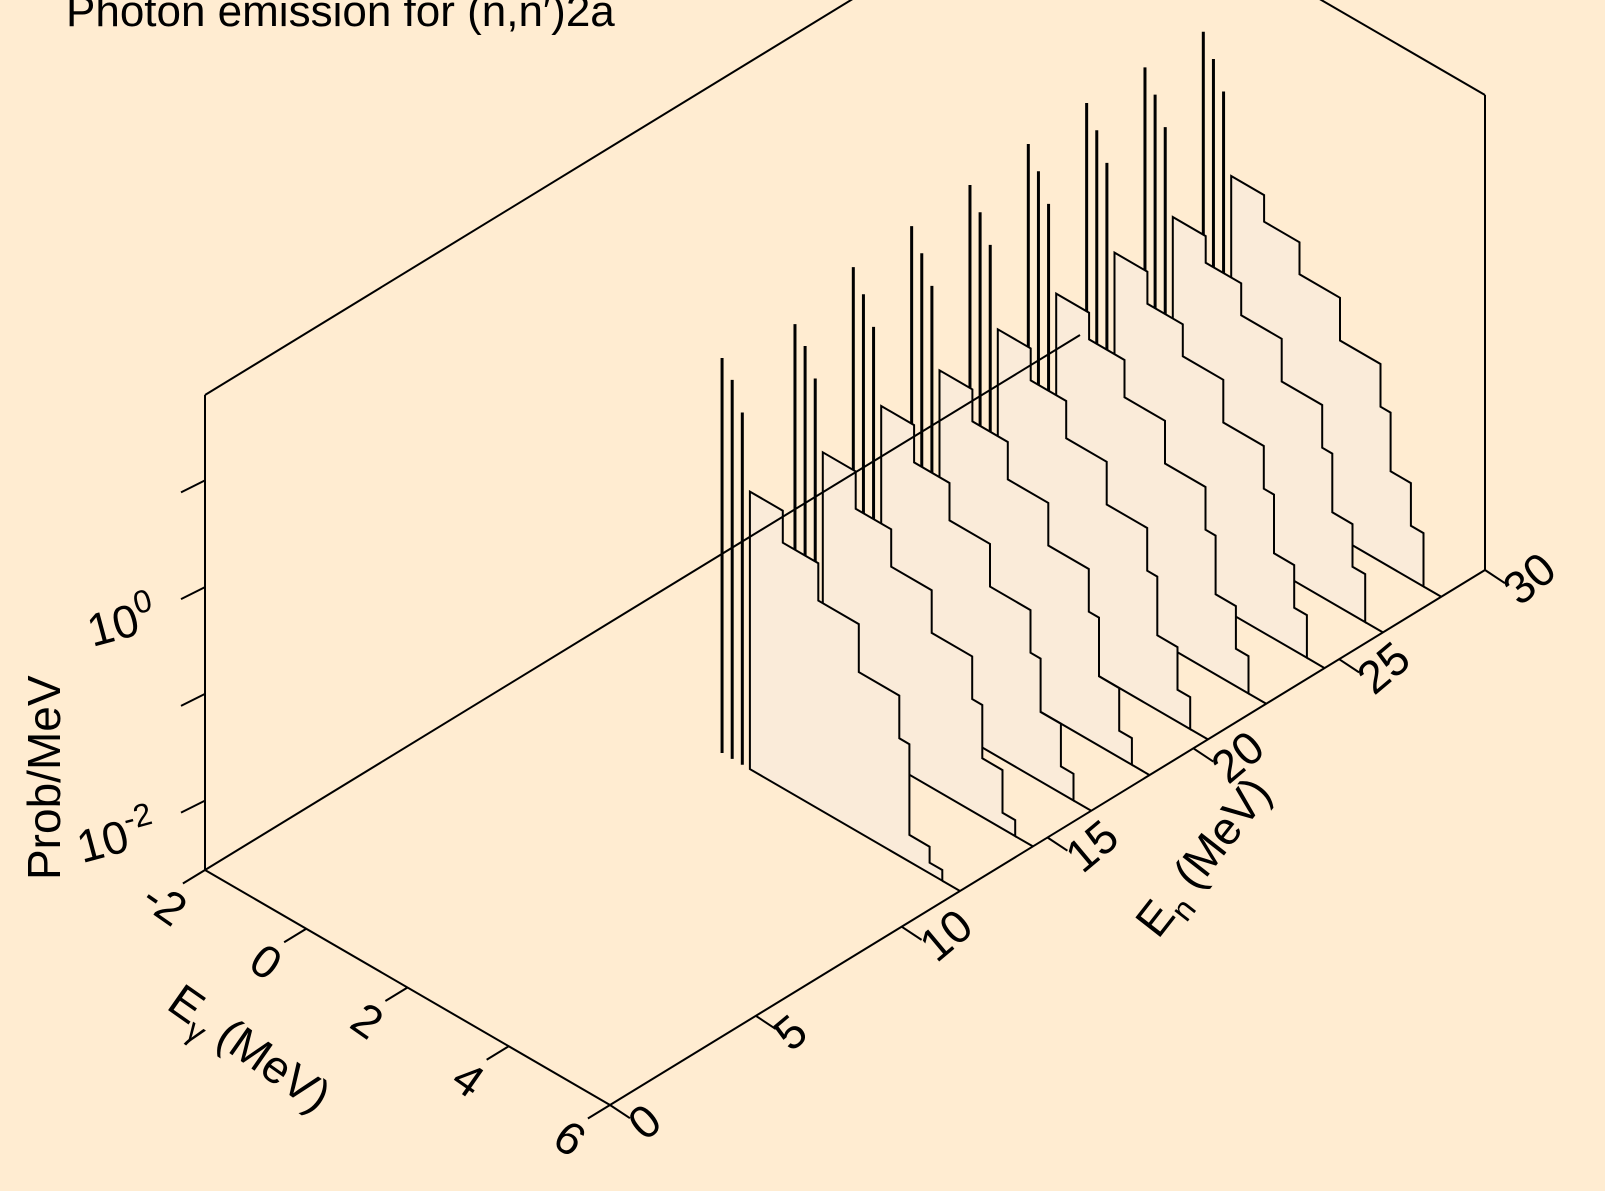 This screenshot has width=1605, height=1191. I want to click on svg-text: Eγ (MeV), so click(247, 1052).